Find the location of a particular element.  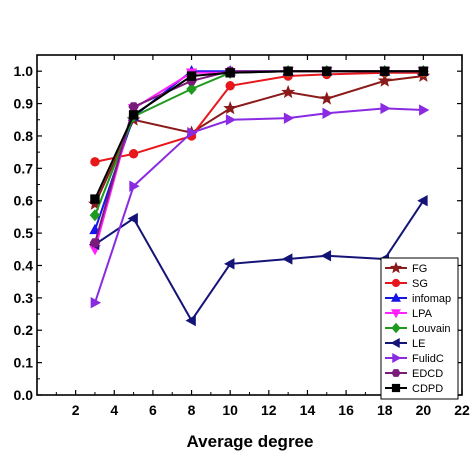

x-tick-label: 12 is located at coordinates (269, 410).